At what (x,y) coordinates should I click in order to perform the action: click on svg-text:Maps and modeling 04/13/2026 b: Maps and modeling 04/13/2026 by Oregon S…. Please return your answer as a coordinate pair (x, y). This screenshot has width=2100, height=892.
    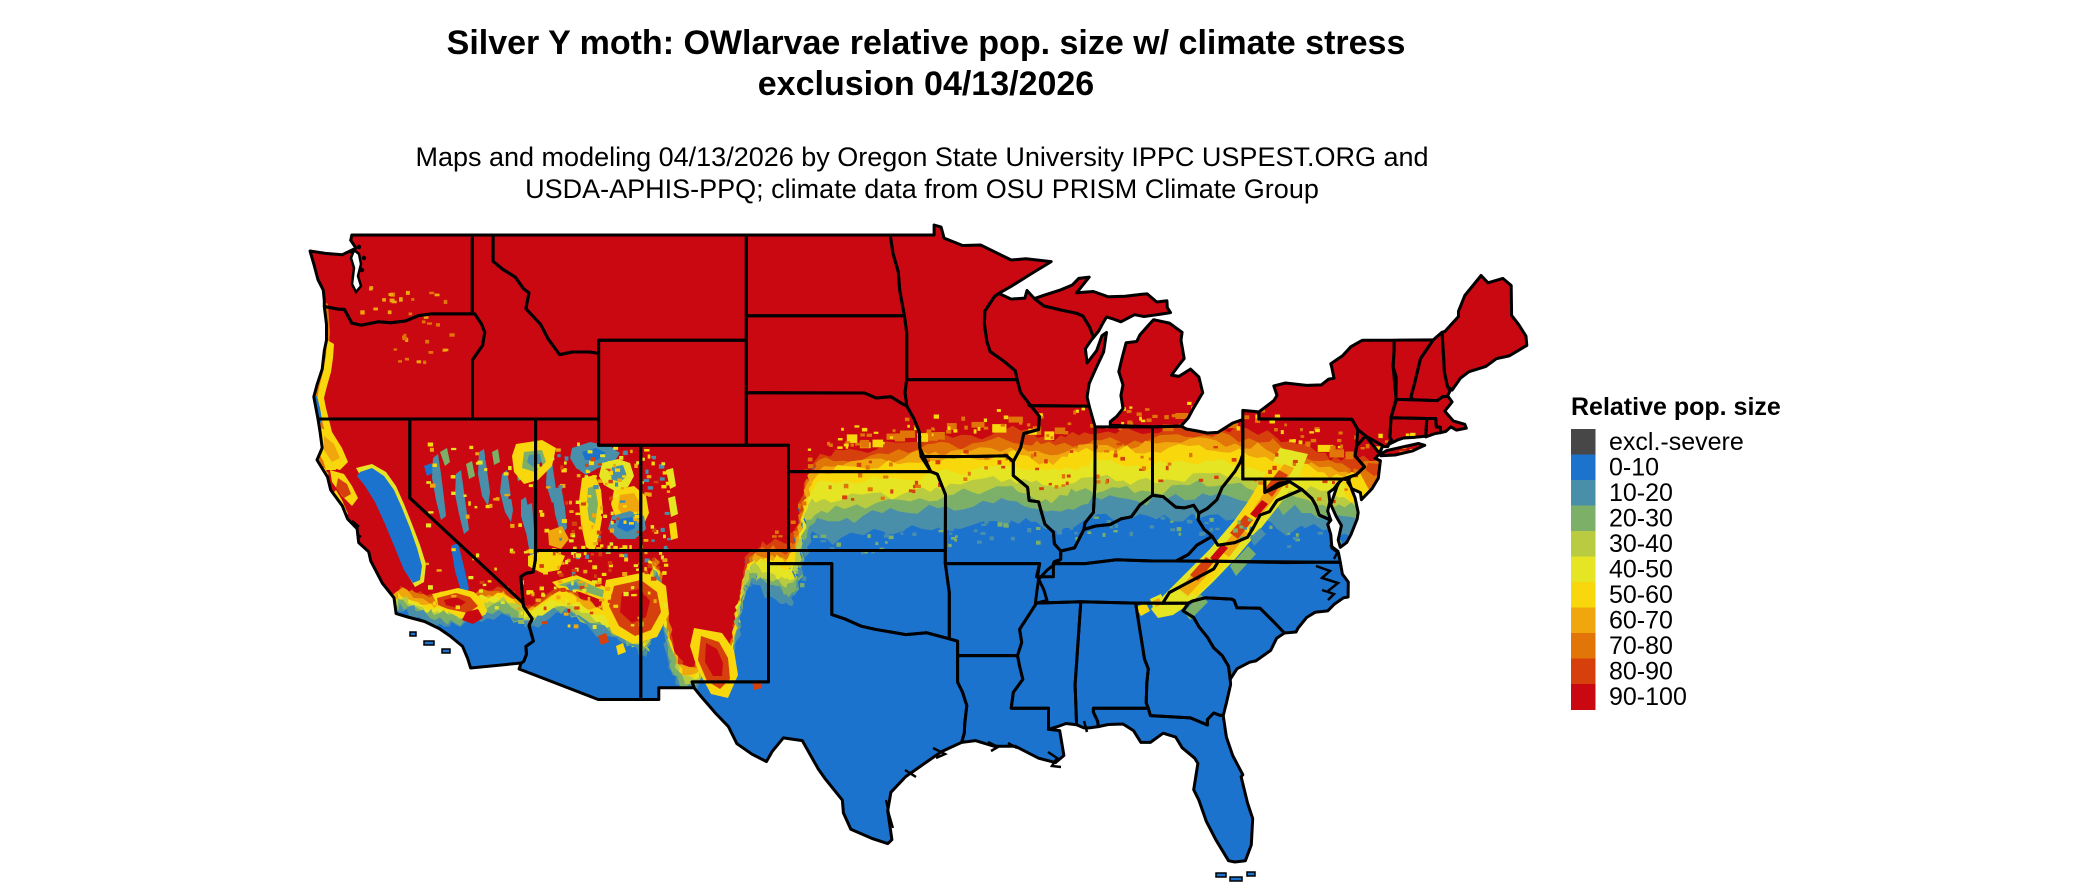
    Looking at the image, I should click on (921, 157).